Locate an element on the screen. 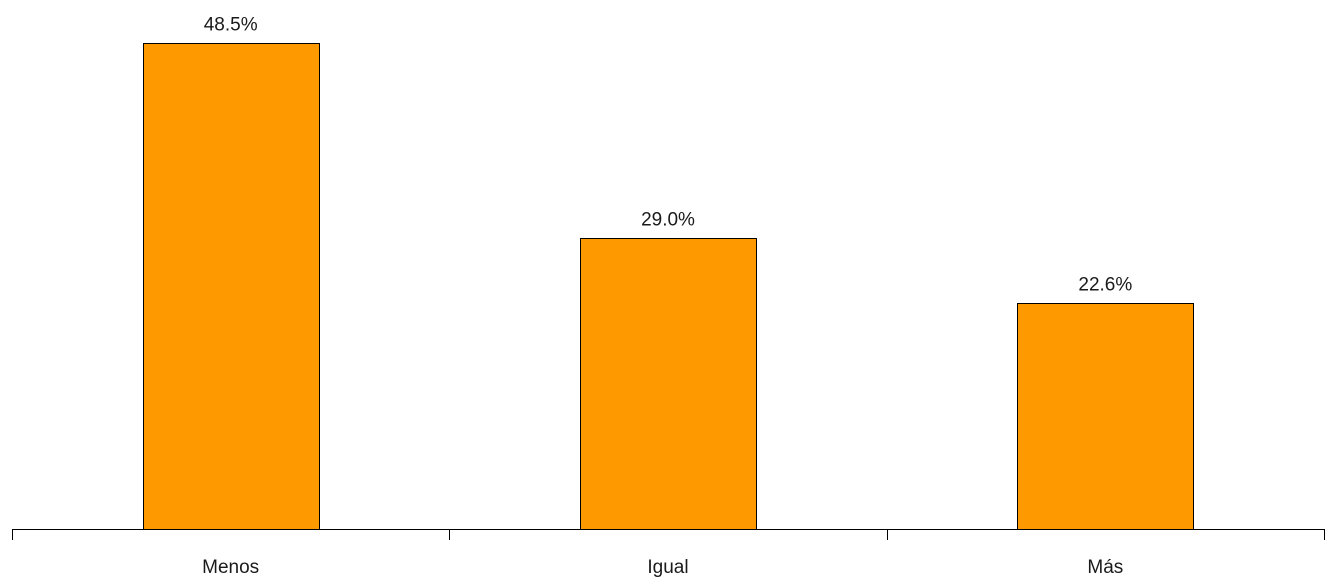  category-label-menos: Menos is located at coordinates (230, 567).